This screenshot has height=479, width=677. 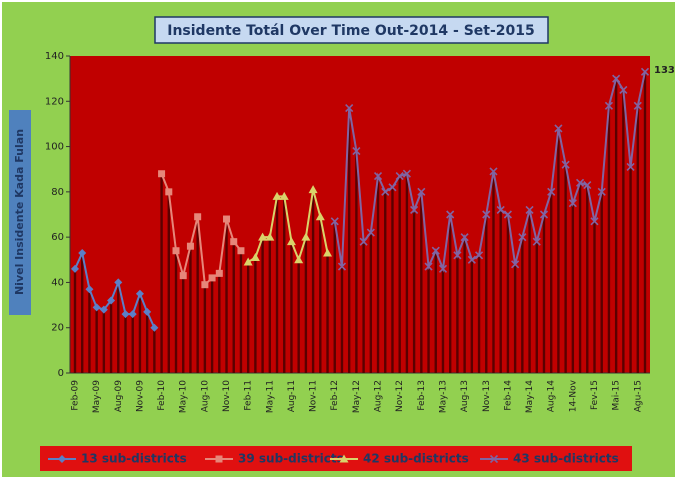 What do you see at coordinates (57, 237) in the screenshot?
I see `y-tick-label: 60` at bounding box center [57, 237].